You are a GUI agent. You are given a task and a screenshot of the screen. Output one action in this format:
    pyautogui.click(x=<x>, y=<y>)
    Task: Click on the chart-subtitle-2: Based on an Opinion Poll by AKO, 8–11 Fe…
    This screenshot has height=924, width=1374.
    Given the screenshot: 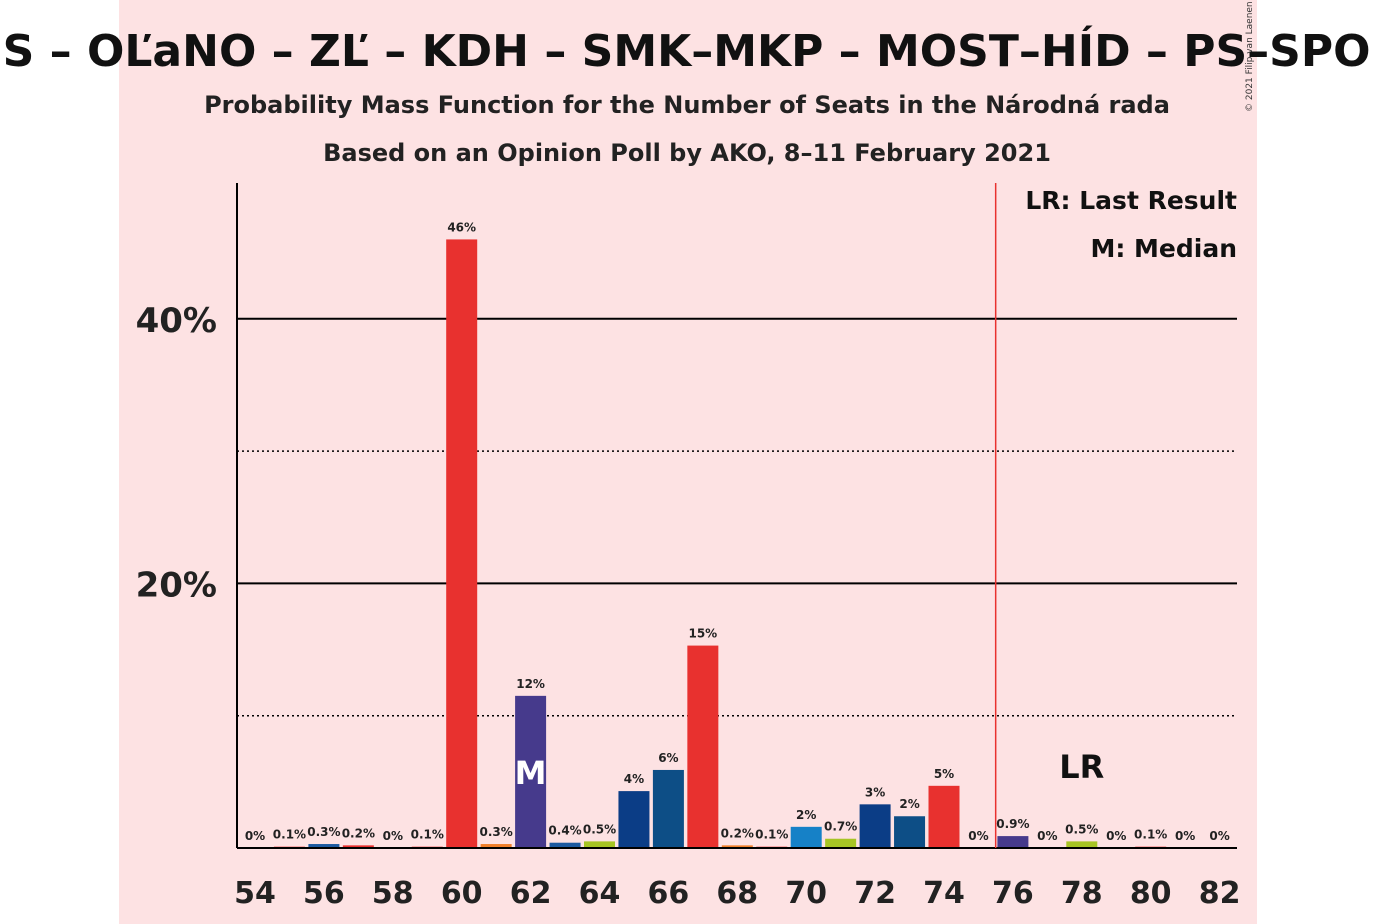 What is the action you would take?
    pyautogui.click(x=687, y=153)
    